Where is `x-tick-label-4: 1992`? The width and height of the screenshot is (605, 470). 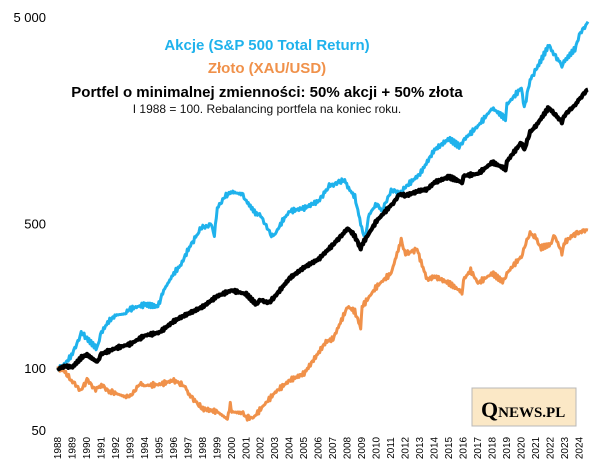
x-tick-label-4: 1992 is located at coordinates (116, 447).